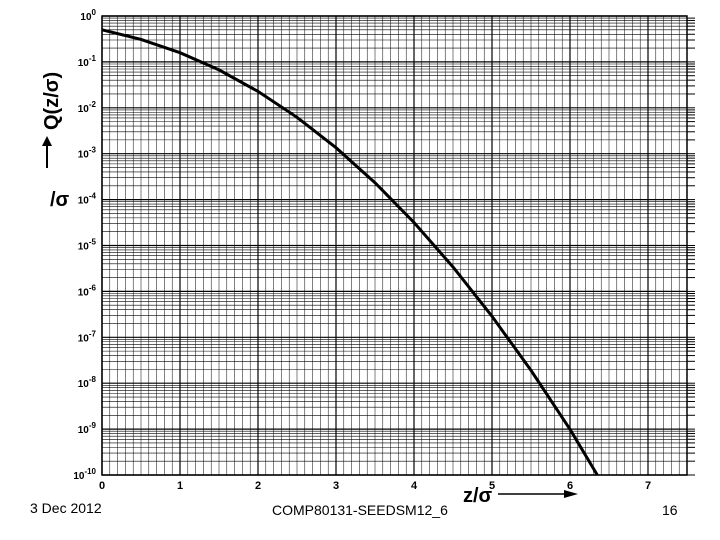 The width and height of the screenshot is (720, 540). Describe the element at coordinates (87, 199) in the screenshot. I see `y-tick-label: 10⁻⁴` at that location.